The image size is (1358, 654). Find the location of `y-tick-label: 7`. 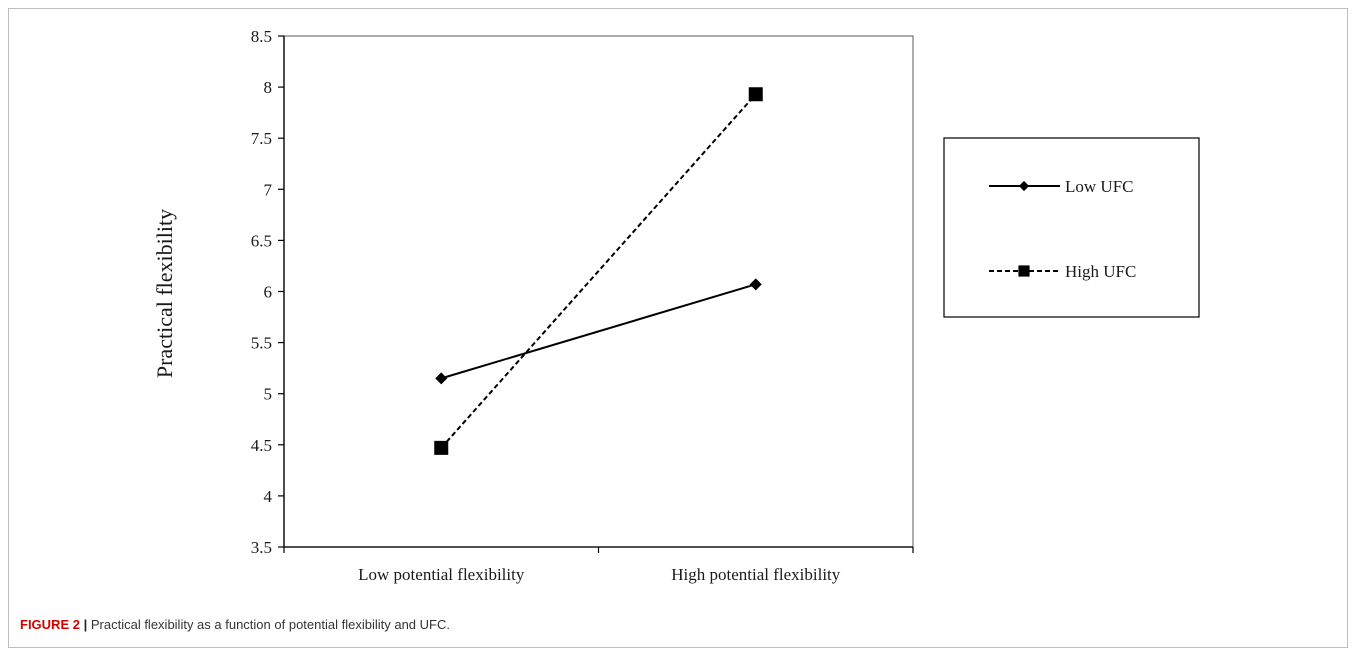

y-tick-label: 7 is located at coordinates (268, 189).